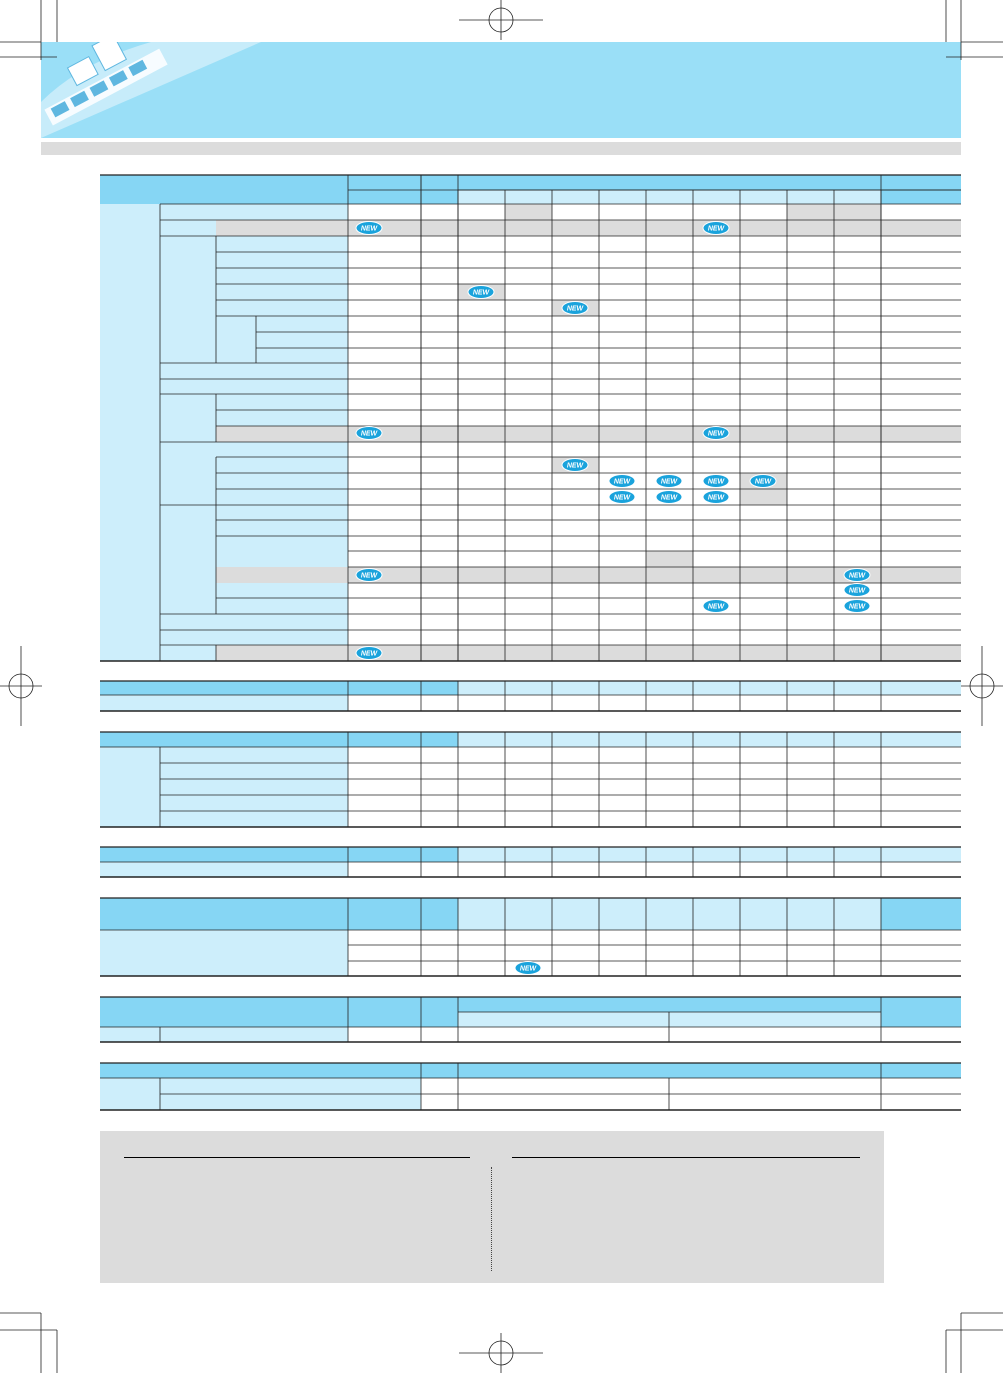 The image size is (1003, 1373). I want to click on table3-label, so click(224, 787).